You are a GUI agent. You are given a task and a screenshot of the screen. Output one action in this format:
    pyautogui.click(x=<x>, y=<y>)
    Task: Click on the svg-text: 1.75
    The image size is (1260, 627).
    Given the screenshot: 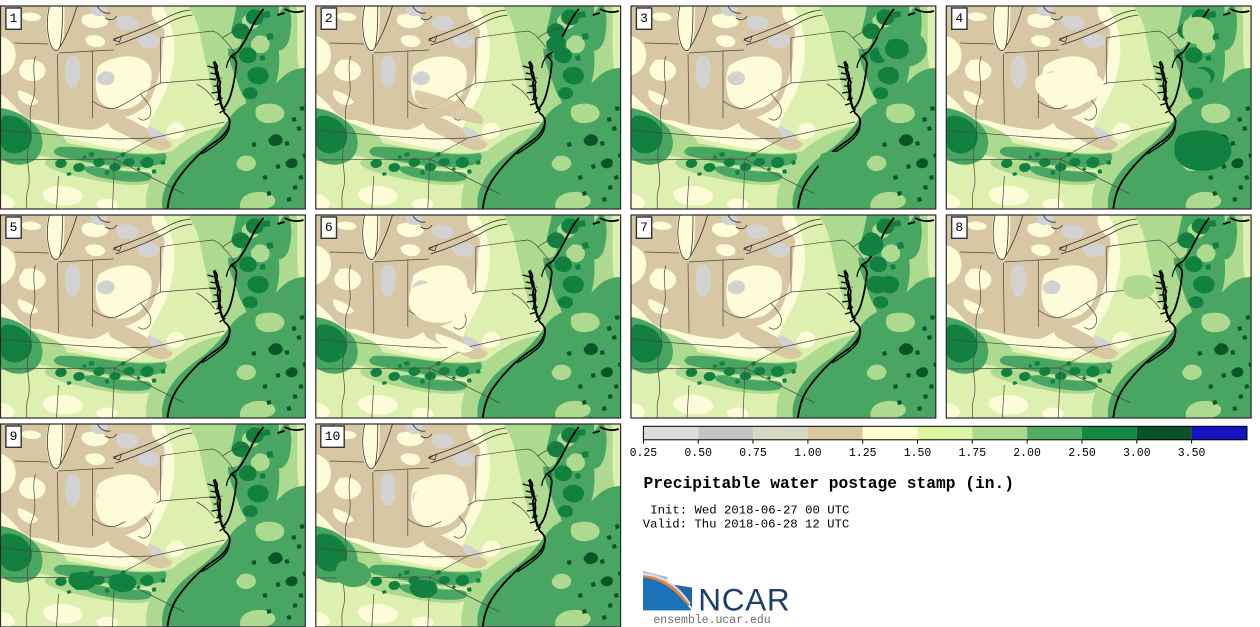 What is the action you would take?
    pyautogui.click(x=972, y=453)
    